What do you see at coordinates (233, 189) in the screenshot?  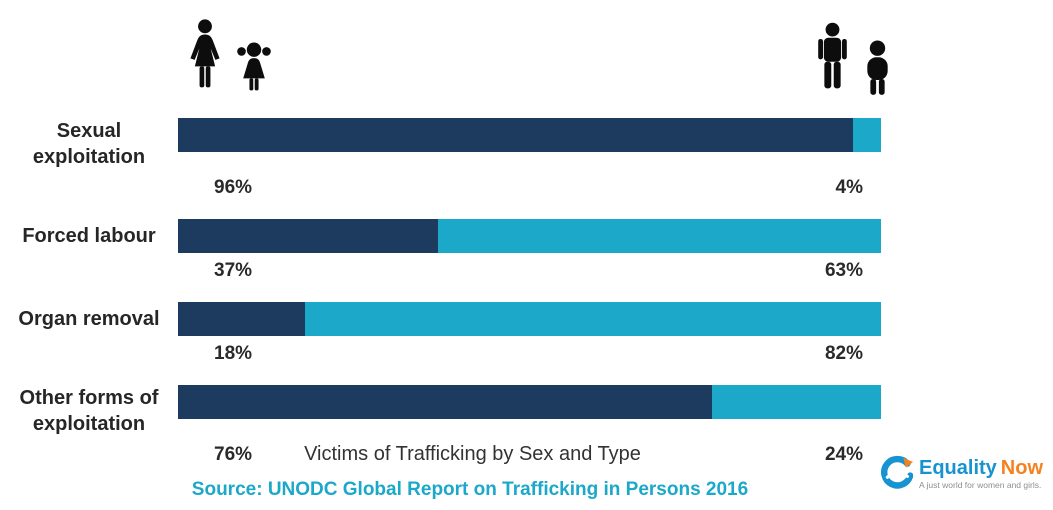 I see `female-percent-label: 96` at bounding box center [233, 189].